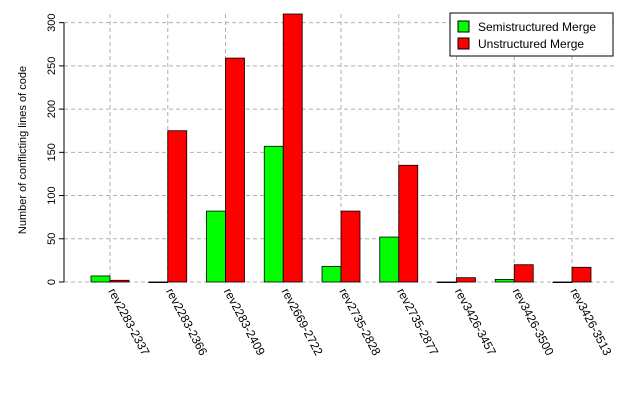  I want to click on y-tick-label: 300, so click(52, 22).